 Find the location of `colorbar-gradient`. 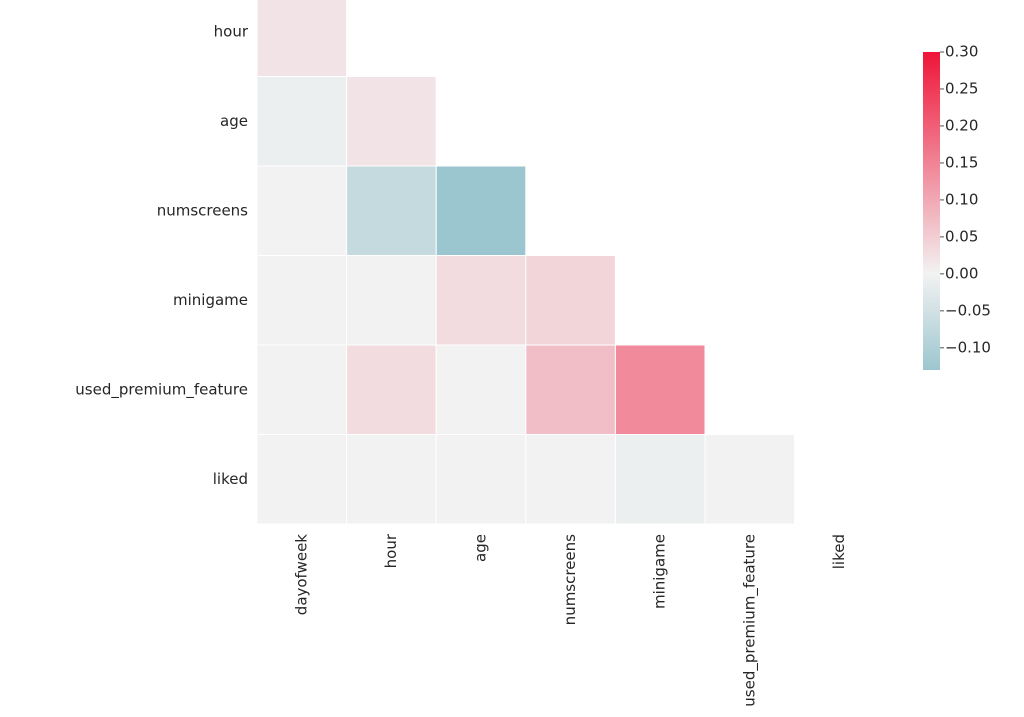

colorbar-gradient is located at coordinates (931, 211).